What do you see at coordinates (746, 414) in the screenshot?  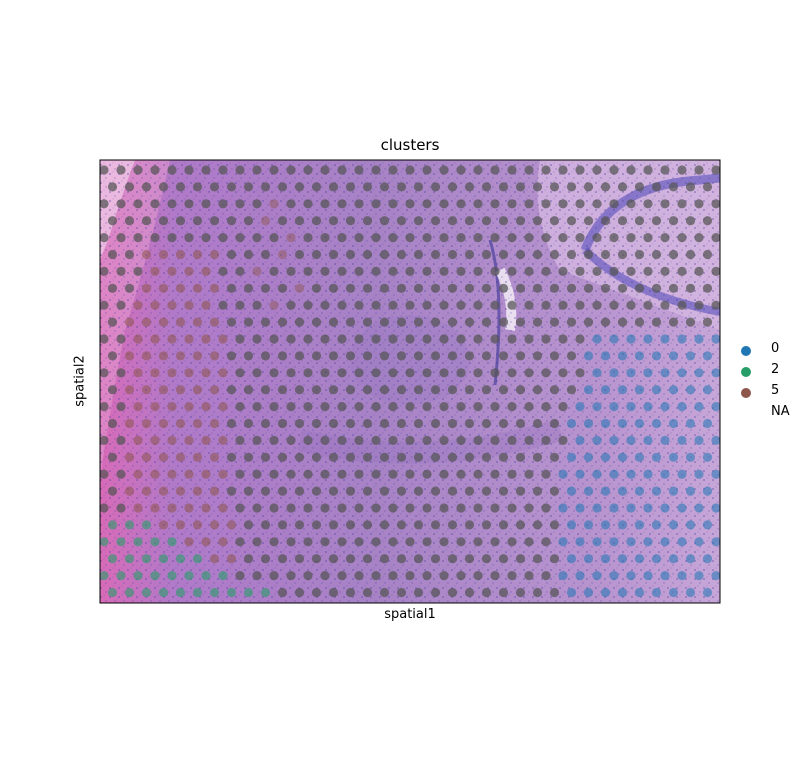 I see `legend-marker-na` at bounding box center [746, 414].